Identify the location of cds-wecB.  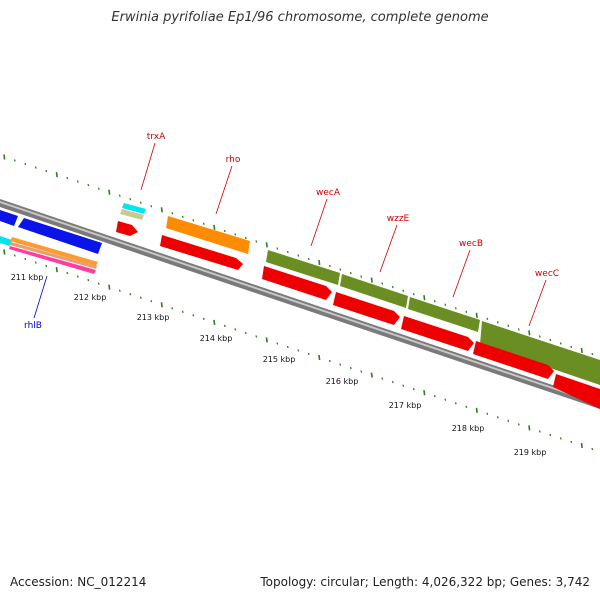
(437, 333).